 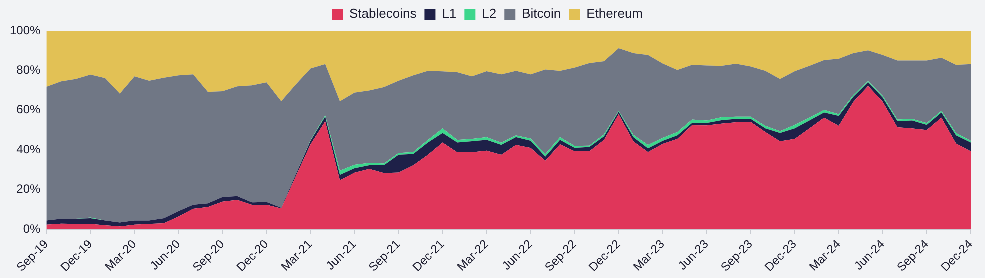 What do you see at coordinates (32, 229) in the screenshot?
I see `y-tick-label: 0%` at bounding box center [32, 229].